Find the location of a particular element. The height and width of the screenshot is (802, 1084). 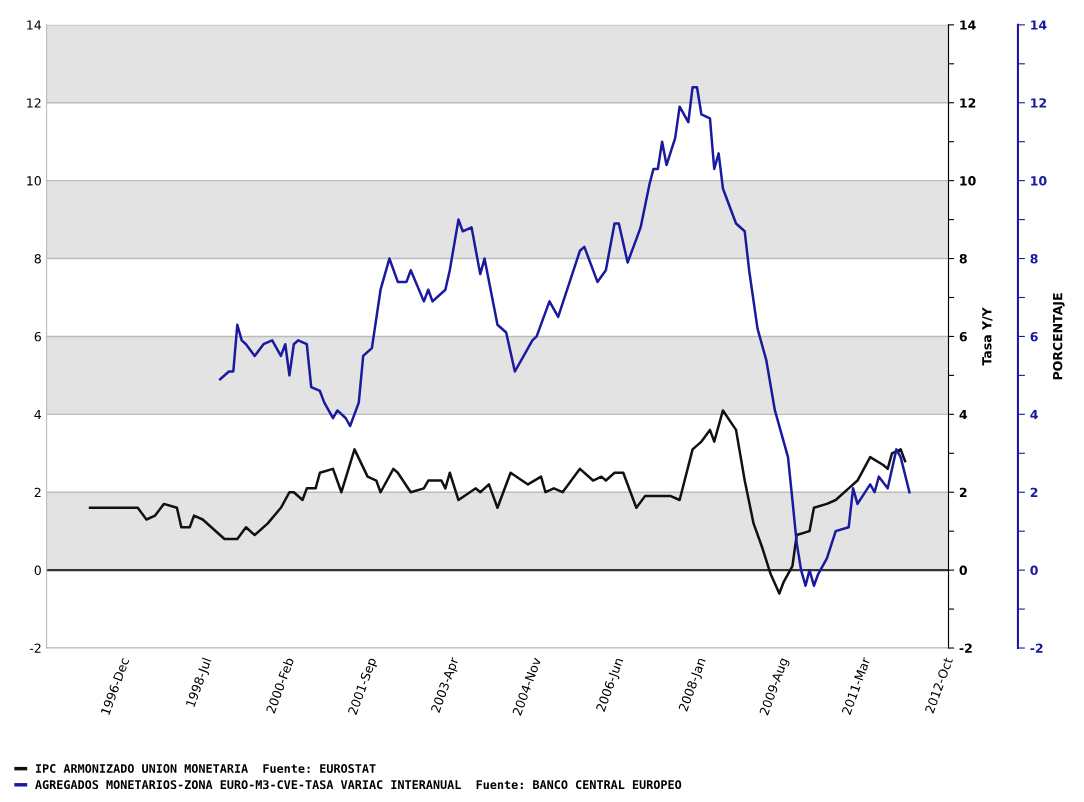

y-tick-label: 14 is located at coordinates (34, 25).